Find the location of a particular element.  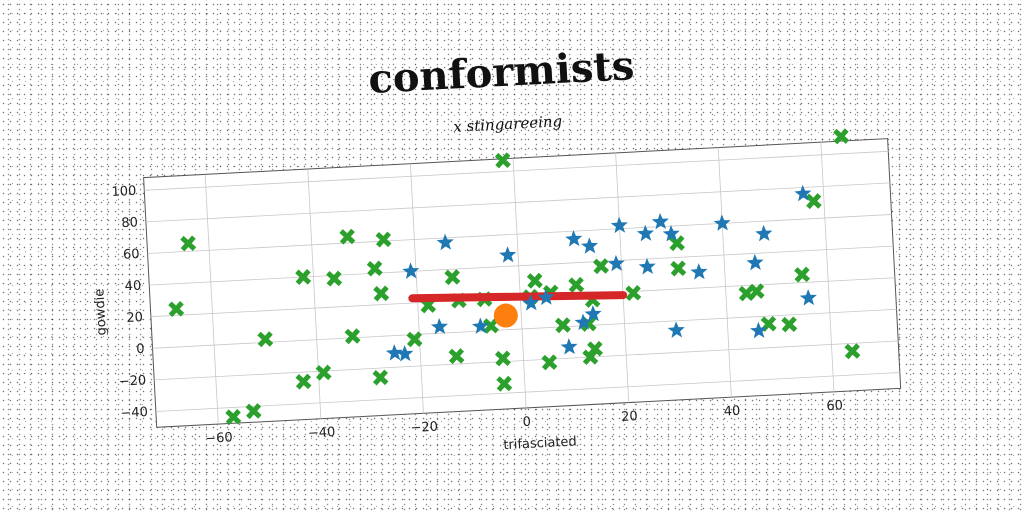

y-tick-label: 60 is located at coordinates (131, 255).